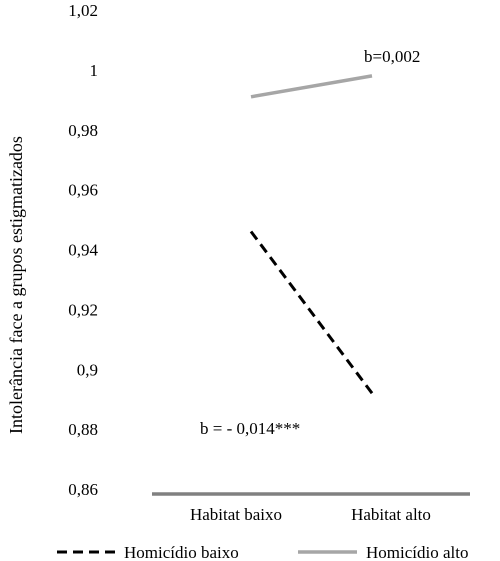 The width and height of the screenshot is (500, 561). I want to click on series-lines, so click(311, 234).